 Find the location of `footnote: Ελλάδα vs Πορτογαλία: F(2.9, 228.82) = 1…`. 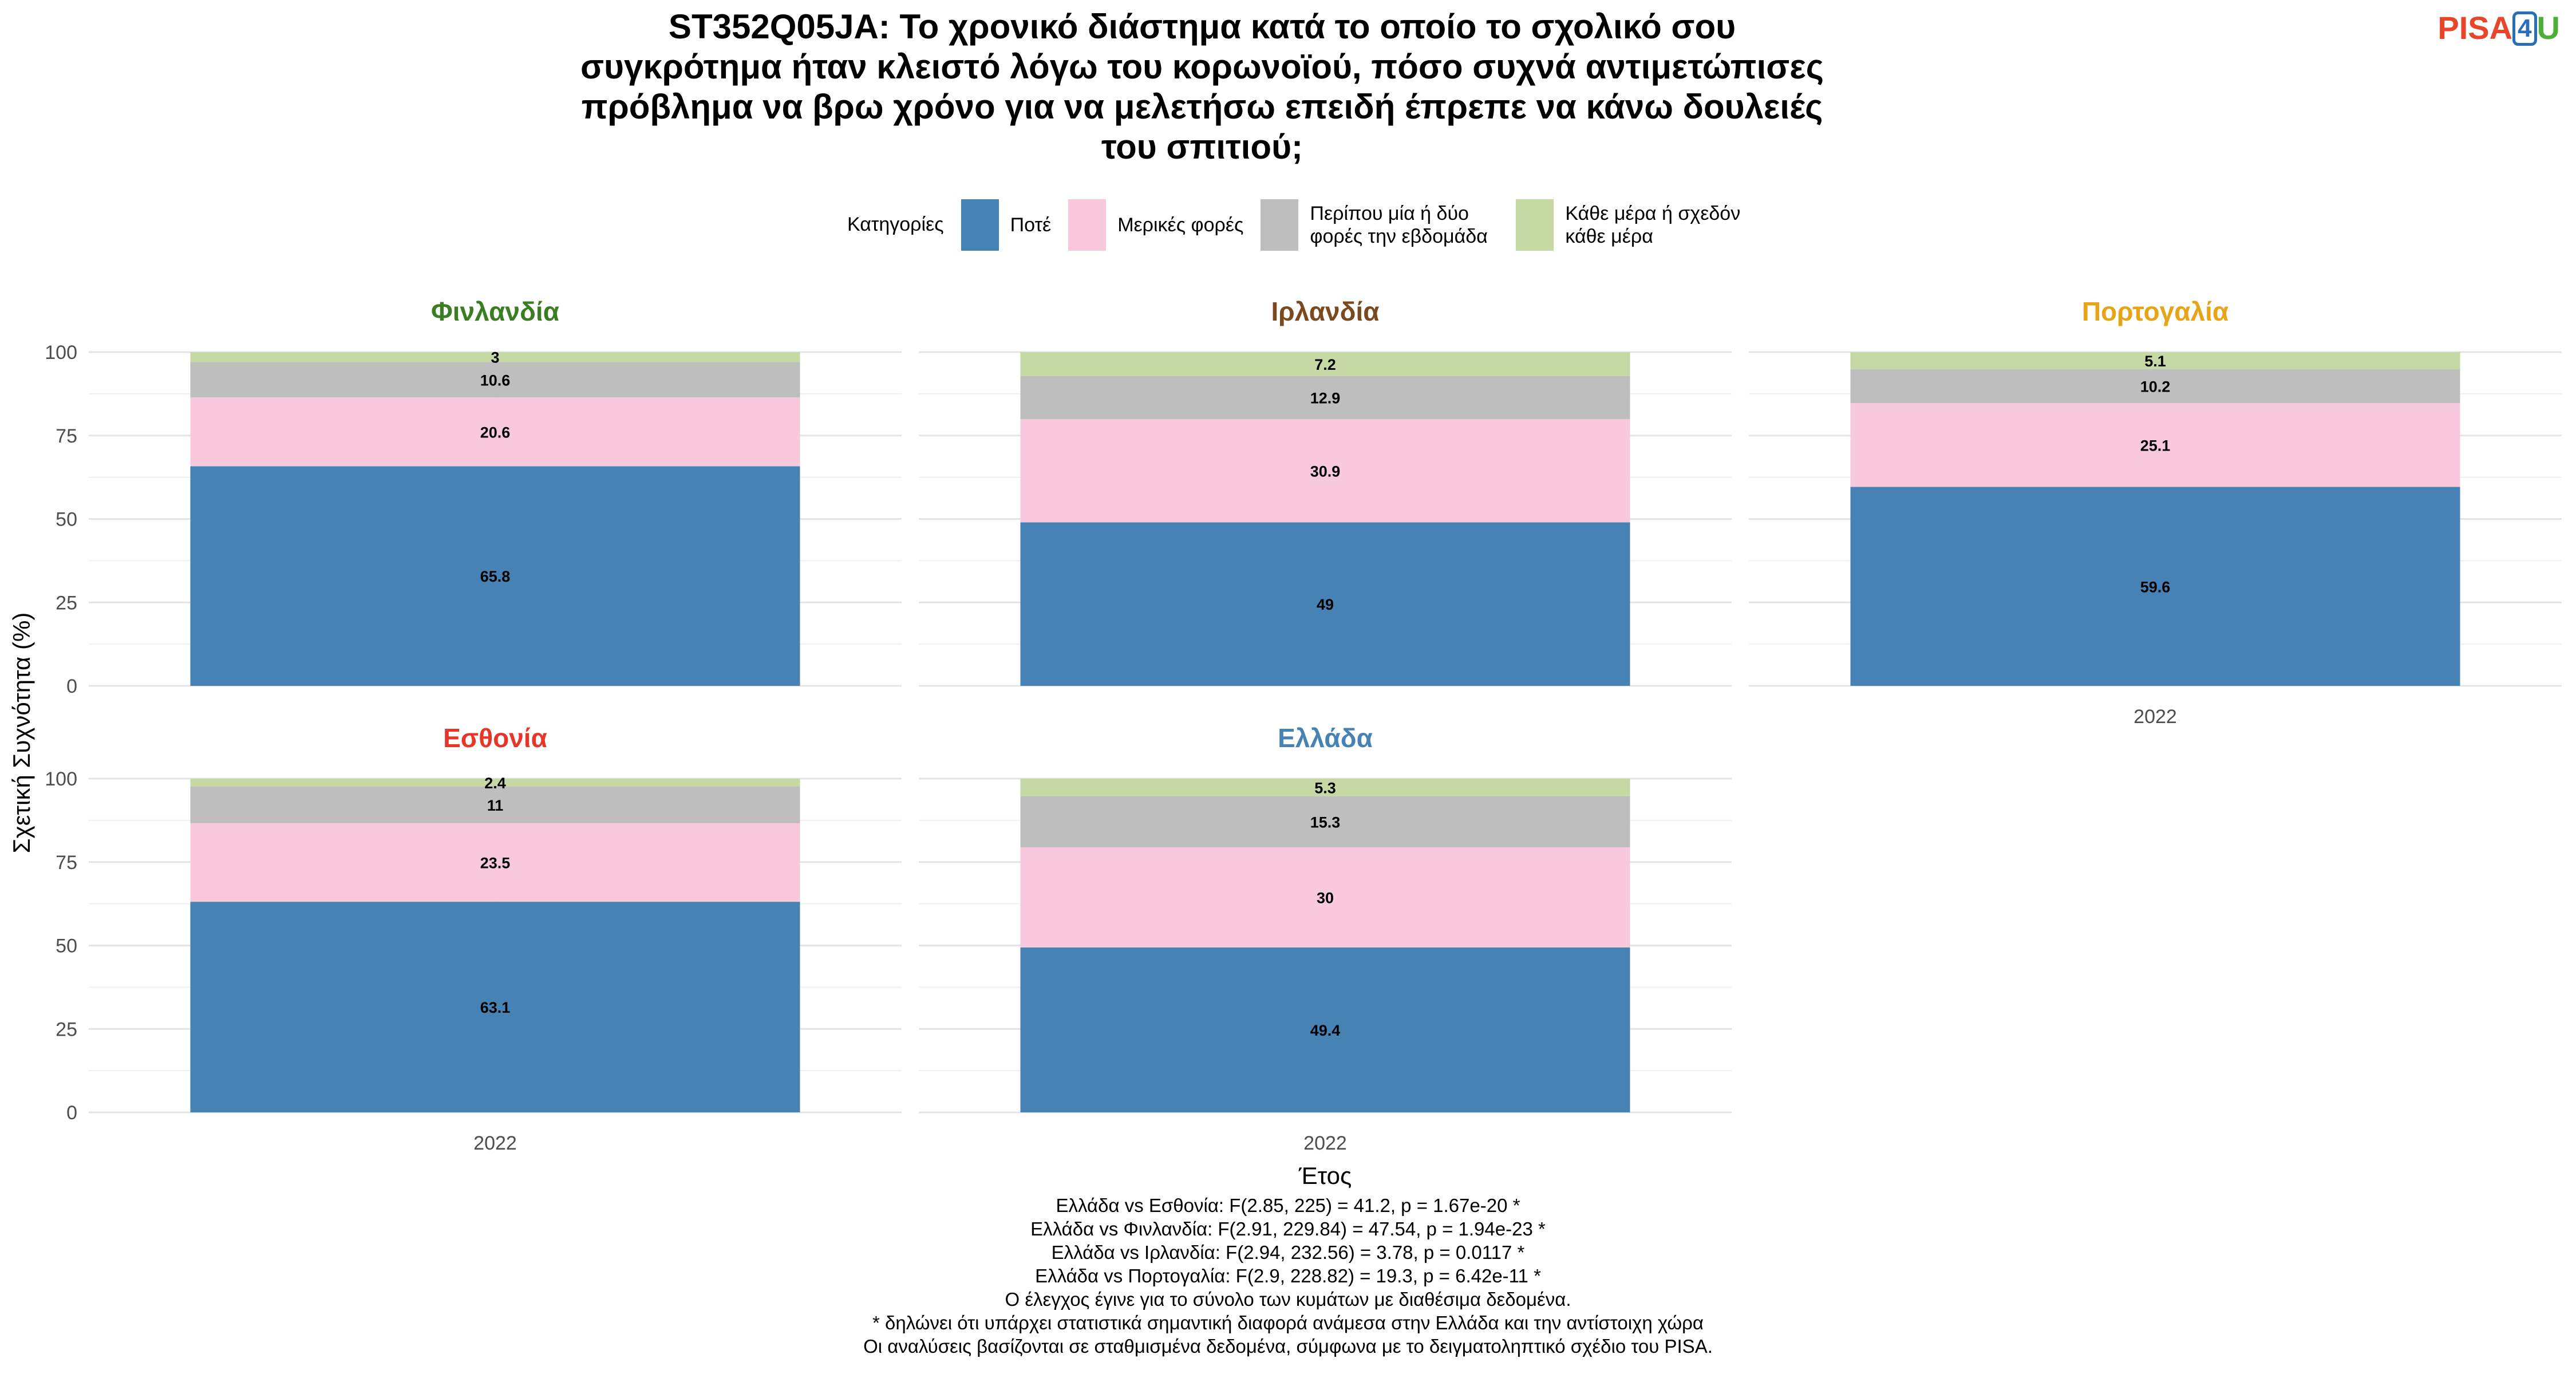

footnote: Ελλάδα vs Πορτογαλία: F(2.9, 228.82) = 1… is located at coordinates (1288, 1276).